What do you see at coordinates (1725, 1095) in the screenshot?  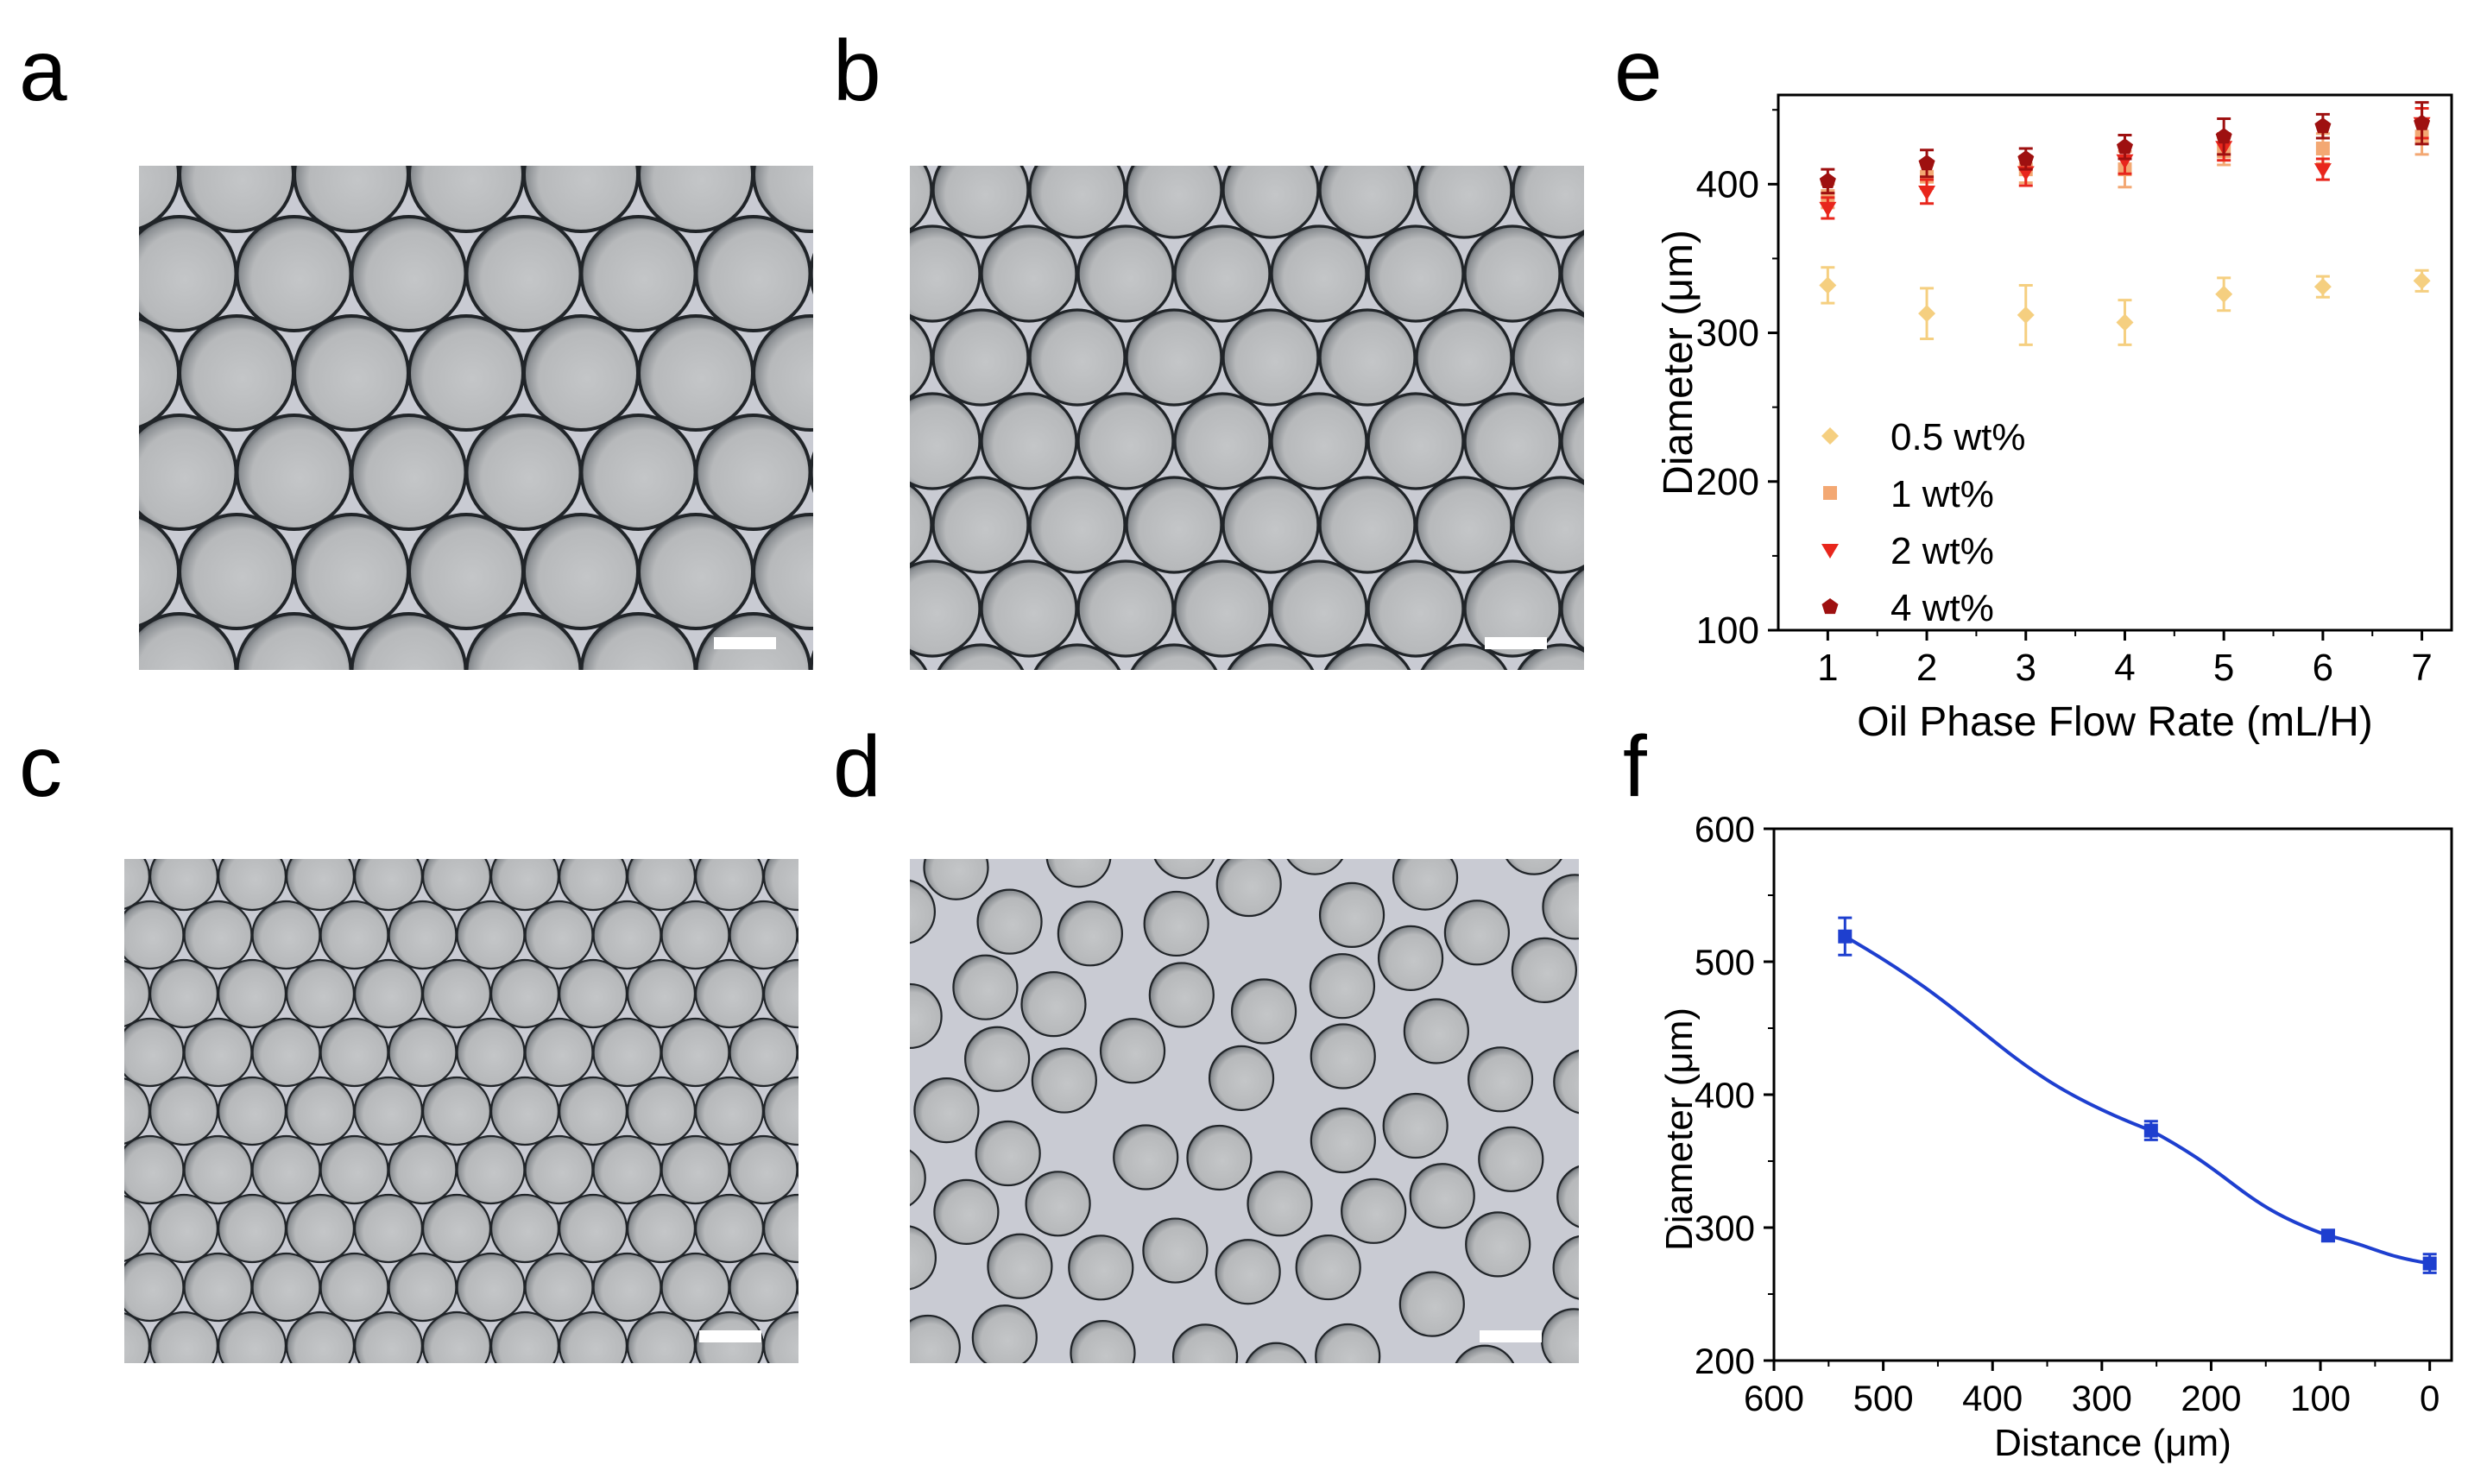 I see `y-tick-label: 400` at bounding box center [1725, 1095].